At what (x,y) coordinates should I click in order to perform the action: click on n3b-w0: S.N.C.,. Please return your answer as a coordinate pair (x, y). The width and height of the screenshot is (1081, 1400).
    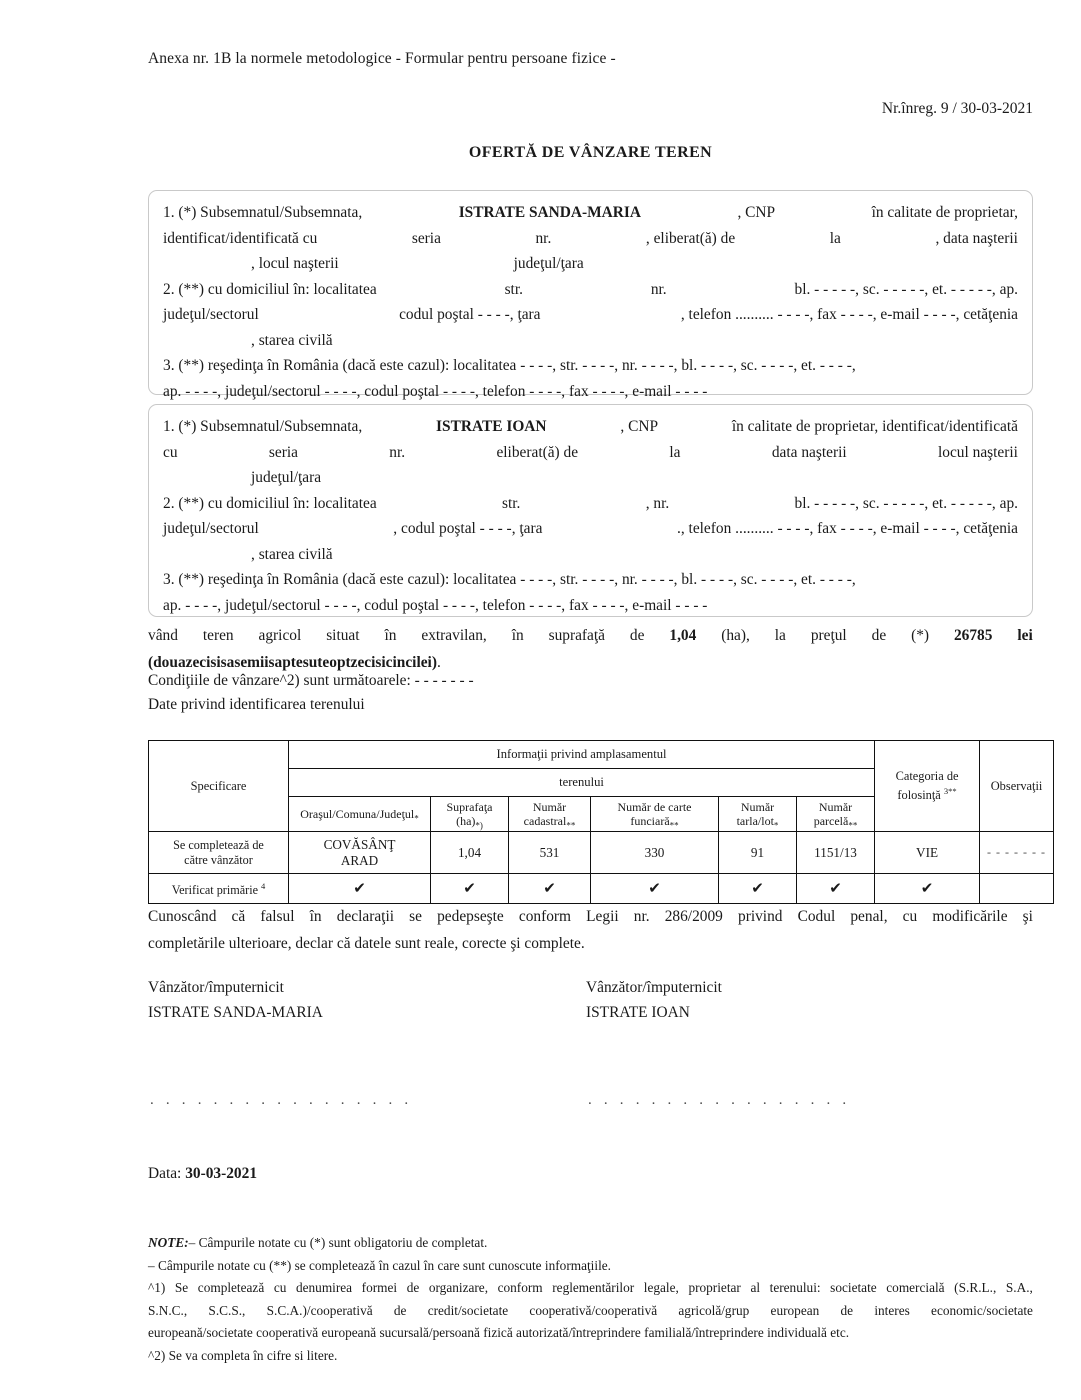
    Looking at the image, I should click on (168, 1310).